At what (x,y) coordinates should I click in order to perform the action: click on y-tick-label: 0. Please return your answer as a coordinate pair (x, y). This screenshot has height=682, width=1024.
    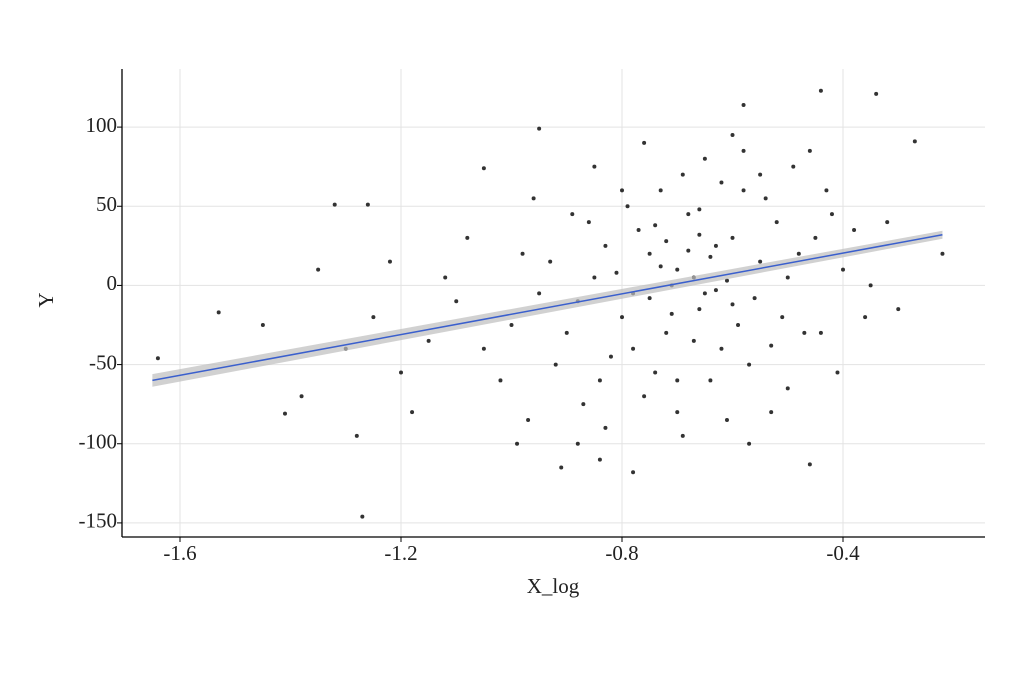
    Looking at the image, I should click on (112, 283).